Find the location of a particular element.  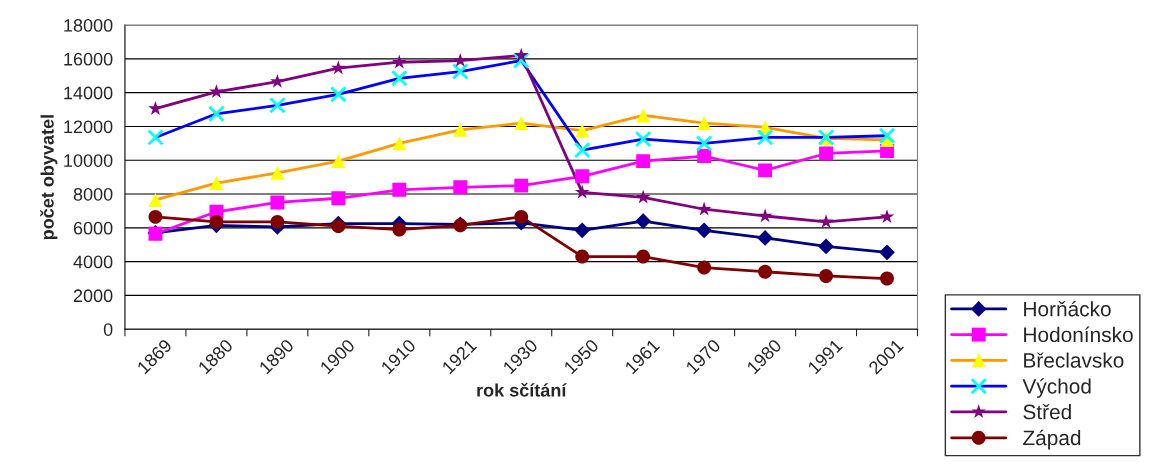

y-tick-label: 10000 is located at coordinates (88, 160).